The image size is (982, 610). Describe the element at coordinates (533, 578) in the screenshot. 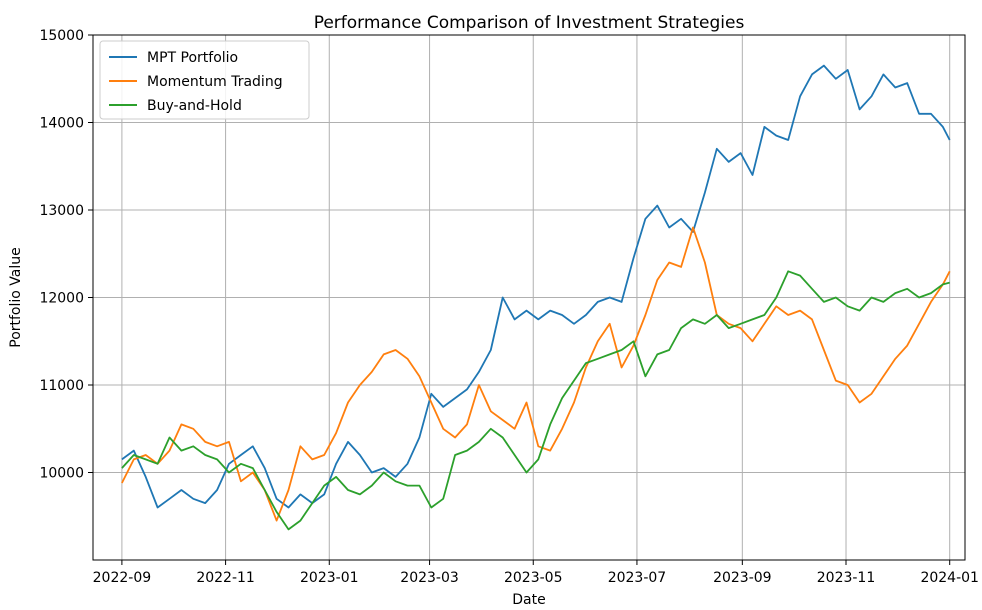

I see `x-tick-label: 2023-05` at that location.